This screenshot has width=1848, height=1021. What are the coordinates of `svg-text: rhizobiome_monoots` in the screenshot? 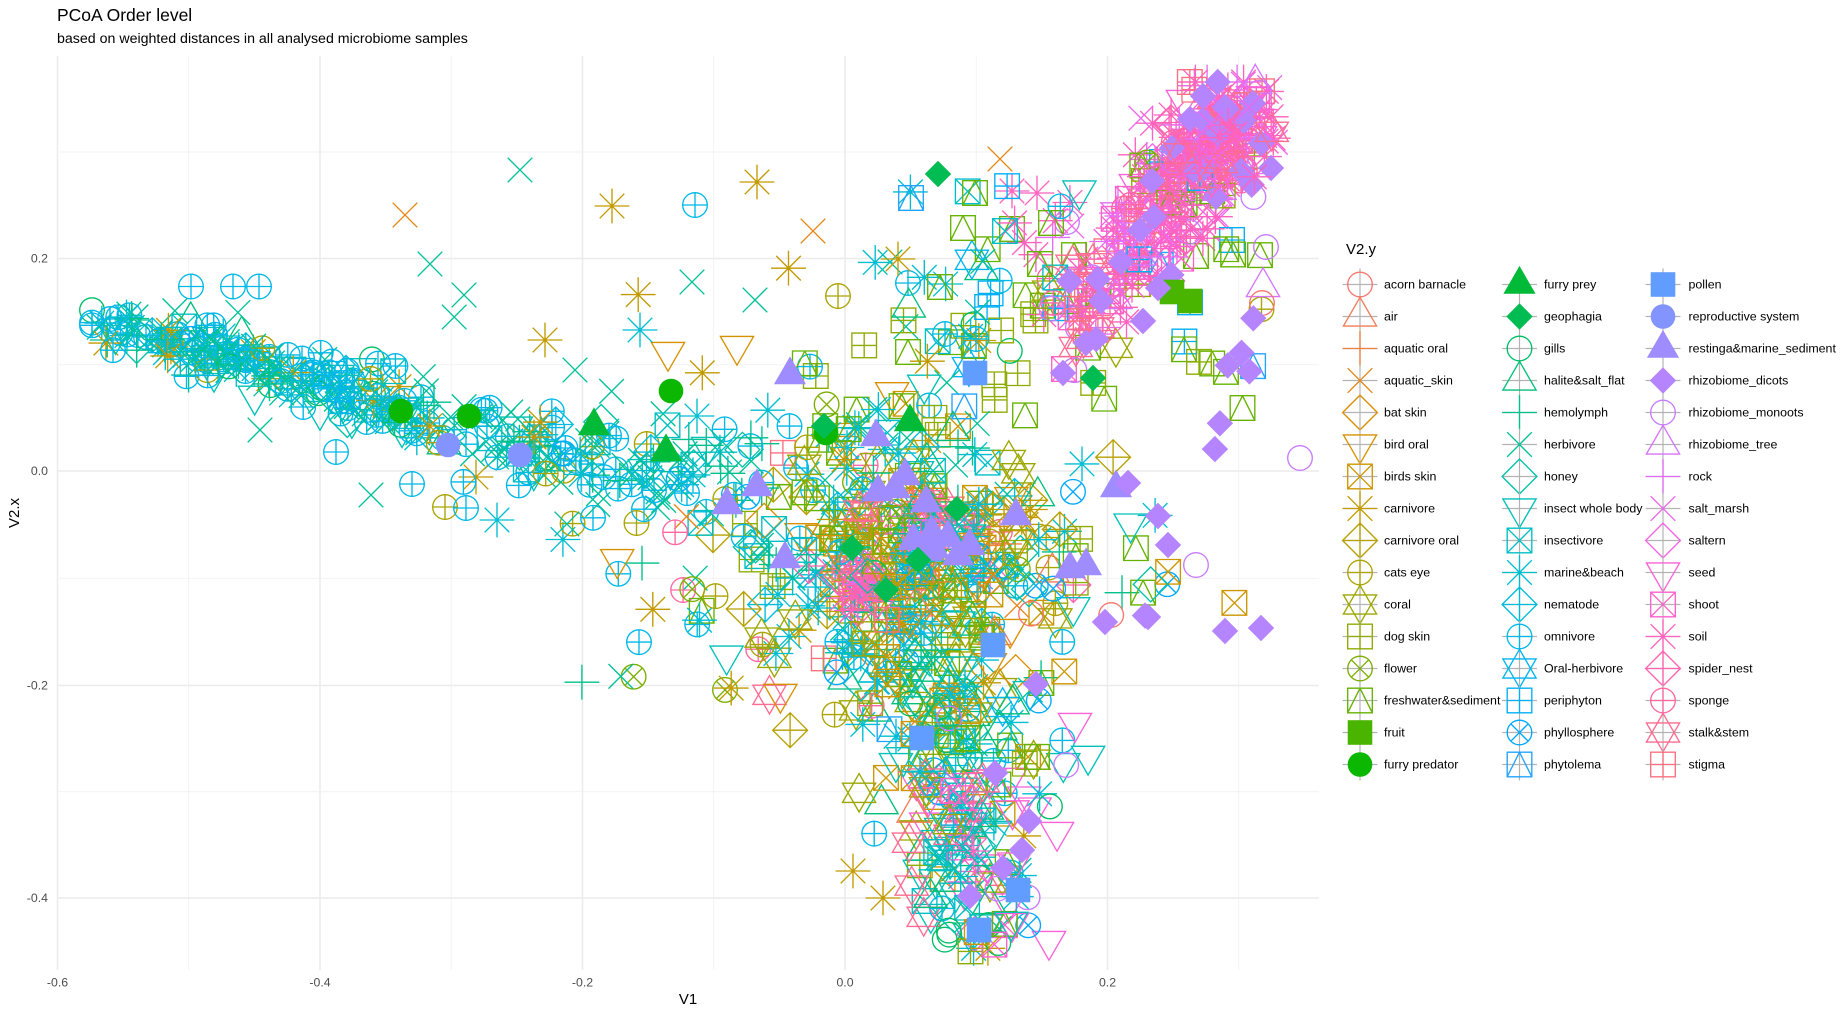 It's located at (1746, 413).